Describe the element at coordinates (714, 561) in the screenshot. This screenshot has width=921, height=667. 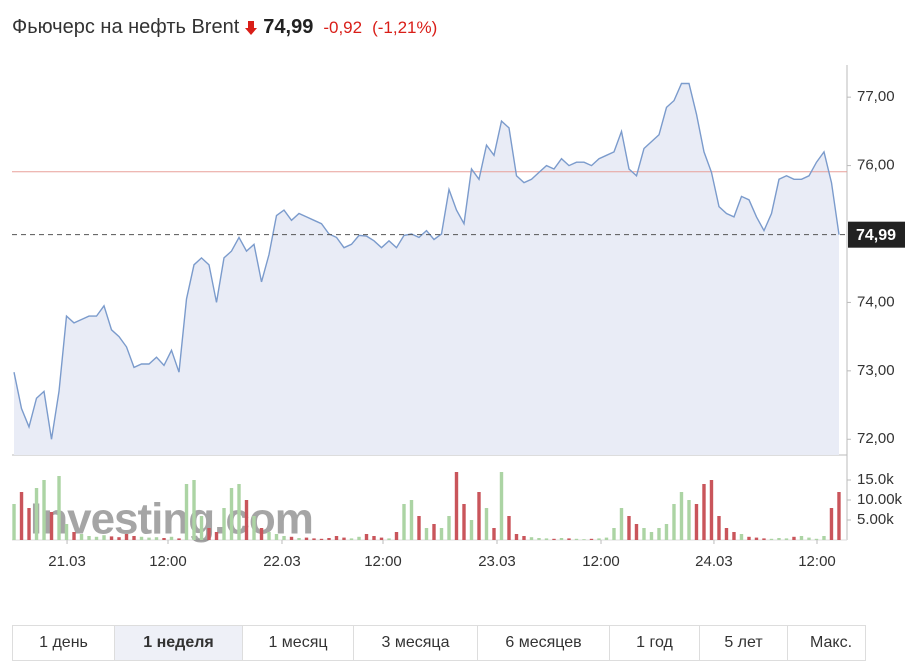
I see `x-tick-label: 24.03` at that location.